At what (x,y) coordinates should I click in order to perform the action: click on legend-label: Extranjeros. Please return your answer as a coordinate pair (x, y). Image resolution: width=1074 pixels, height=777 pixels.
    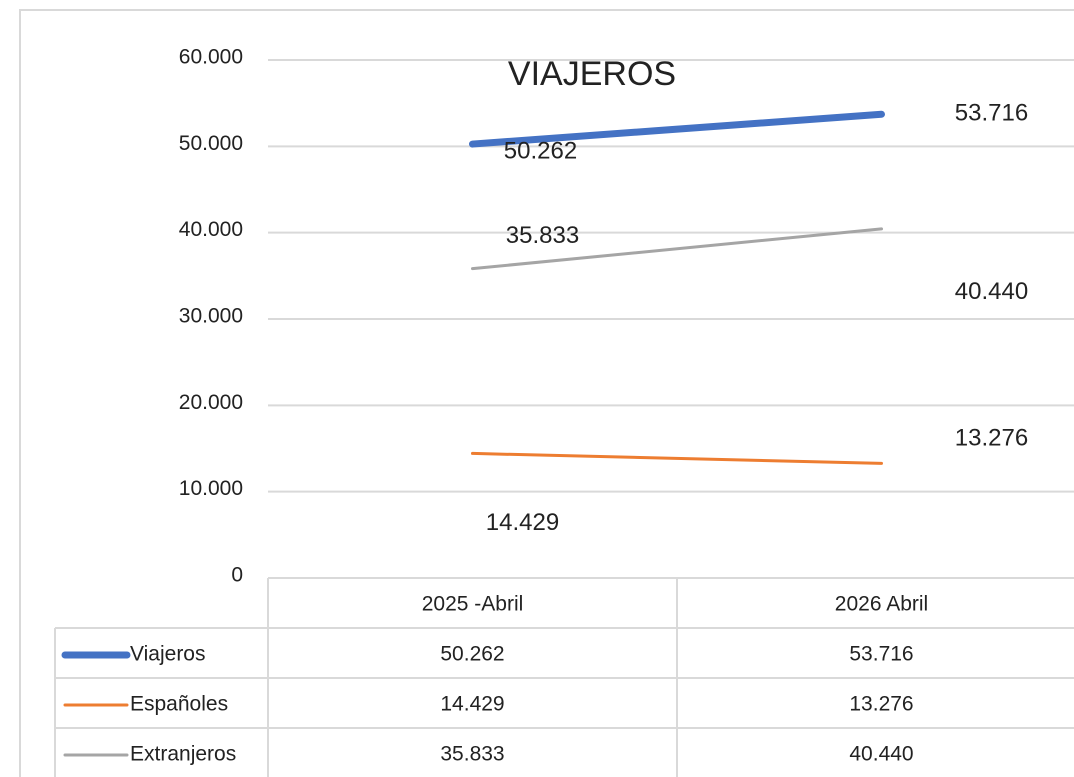
    Looking at the image, I should click on (183, 754).